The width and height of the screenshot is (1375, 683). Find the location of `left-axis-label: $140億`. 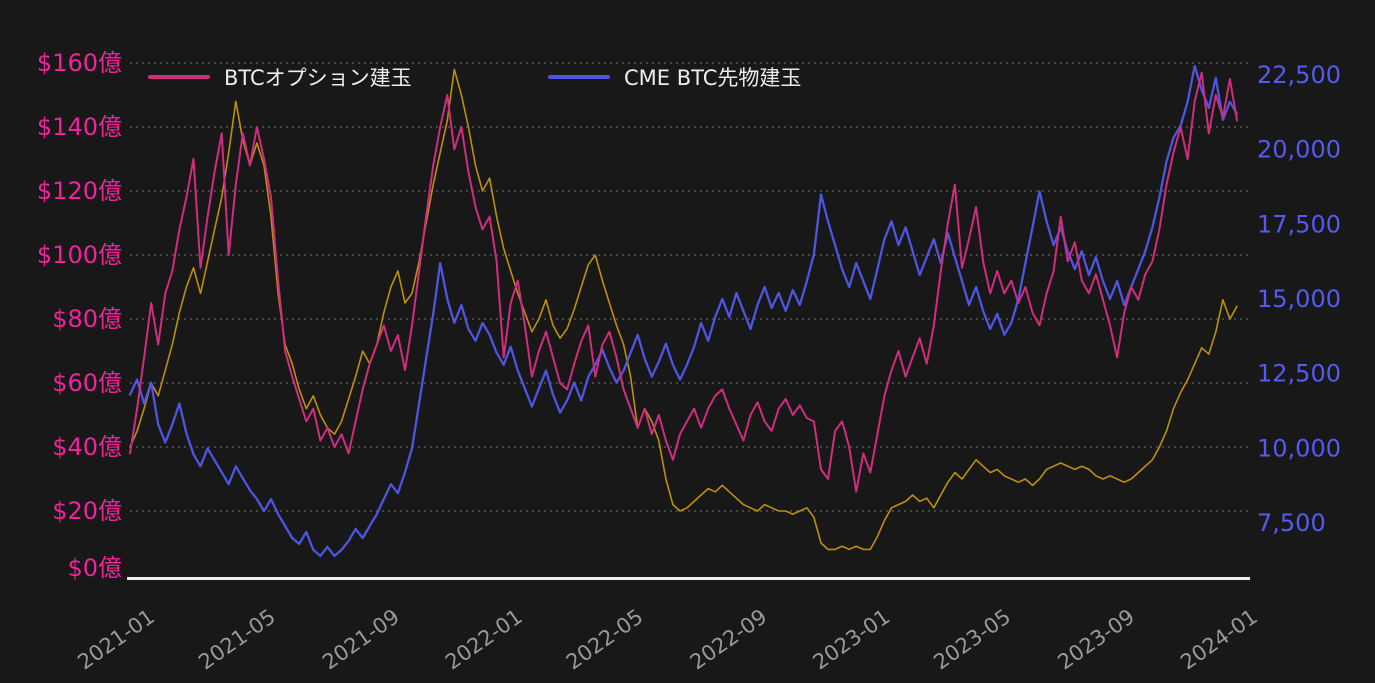

left-axis-label: $140億 is located at coordinates (79, 127).